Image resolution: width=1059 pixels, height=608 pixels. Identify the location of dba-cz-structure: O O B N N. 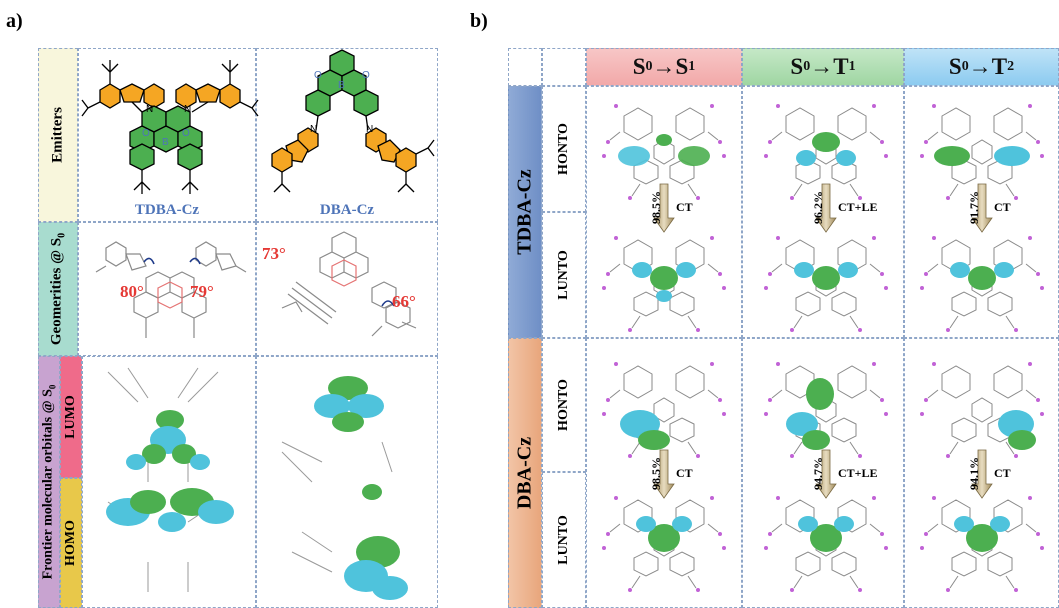
(353, 121).